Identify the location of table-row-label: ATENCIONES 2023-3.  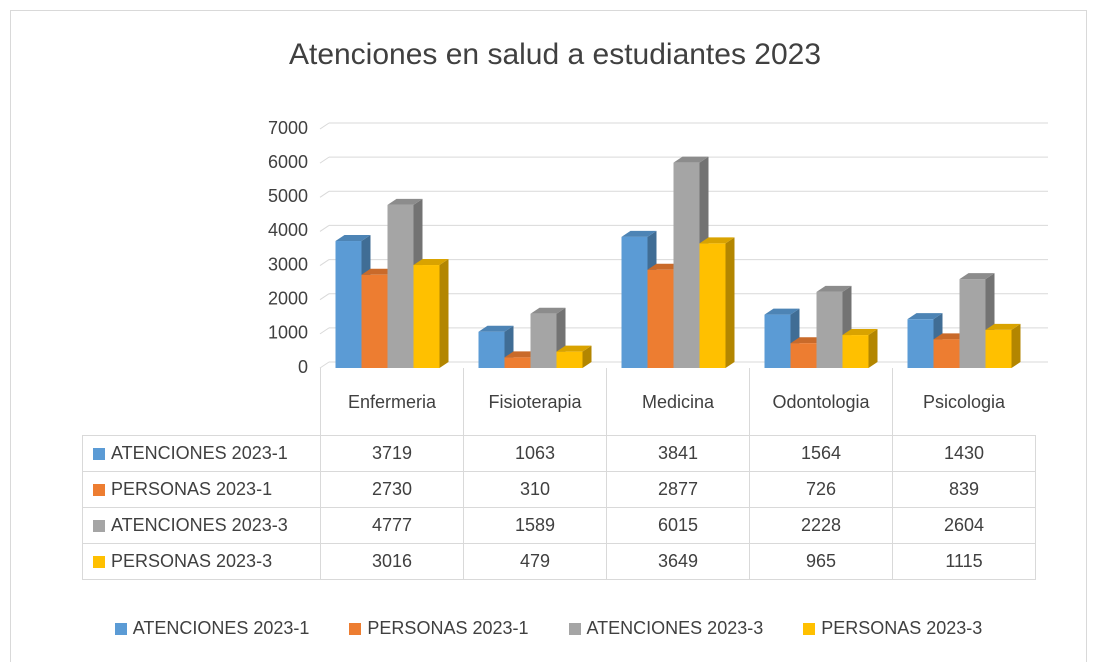
(201, 525).